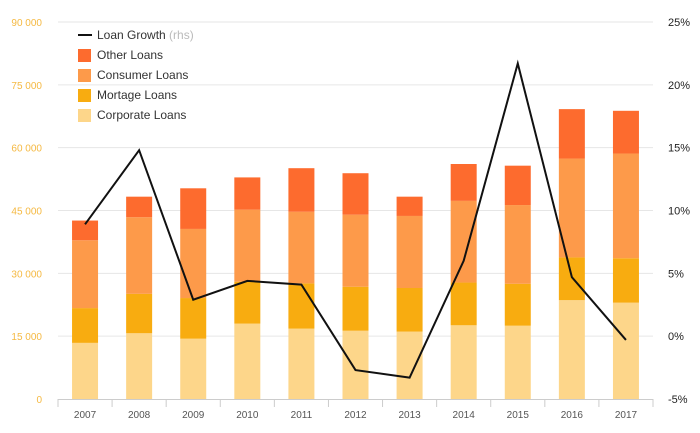 This screenshot has width=700, height=433. What do you see at coordinates (463, 241) in the screenshot?
I see `bar-consumer-loans-2014` at bounding box center [463, 241].